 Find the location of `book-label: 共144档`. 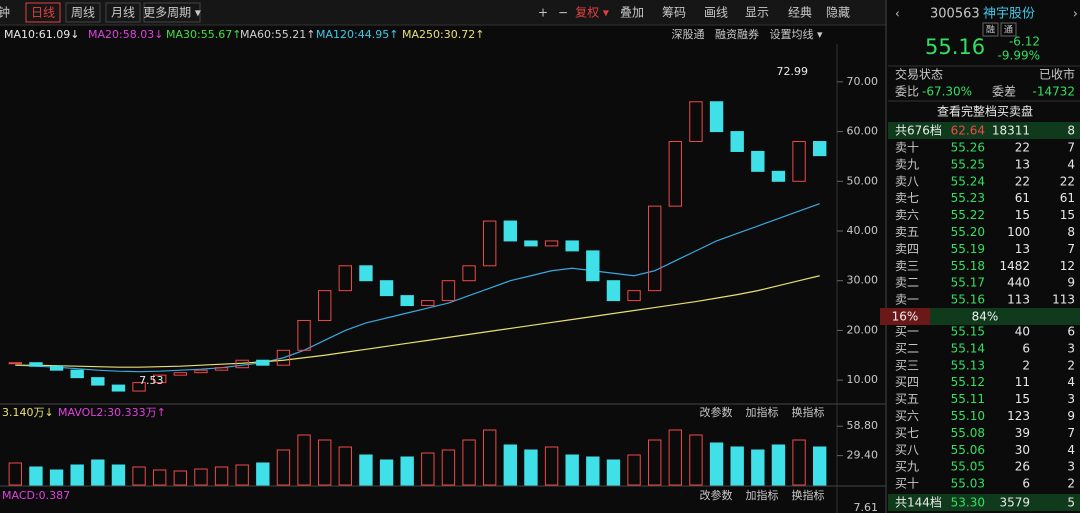

book-label: 共144档 is located at coordinates (918, 503).